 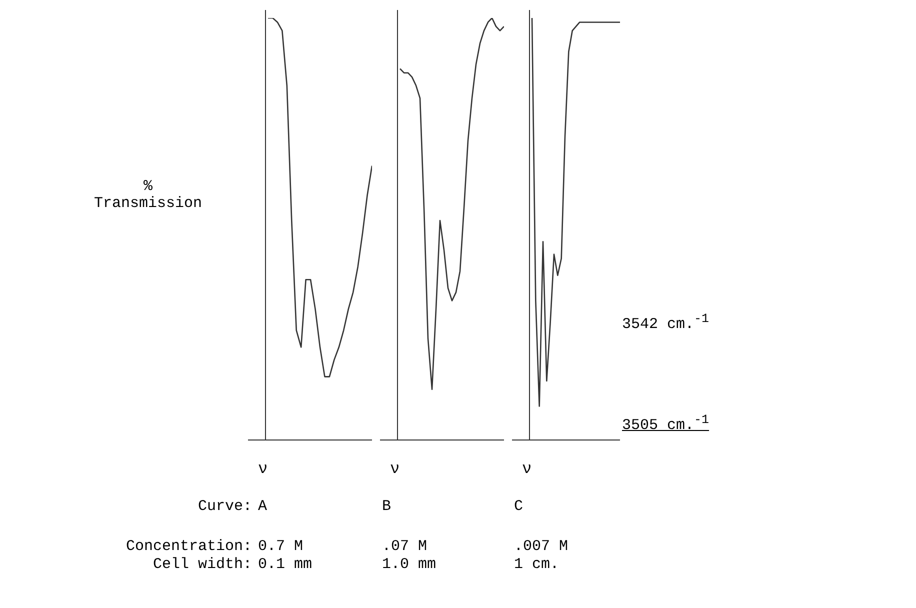 I want to click on text: 3542 cm.$^{-1}$, so click(x=666, y=322).